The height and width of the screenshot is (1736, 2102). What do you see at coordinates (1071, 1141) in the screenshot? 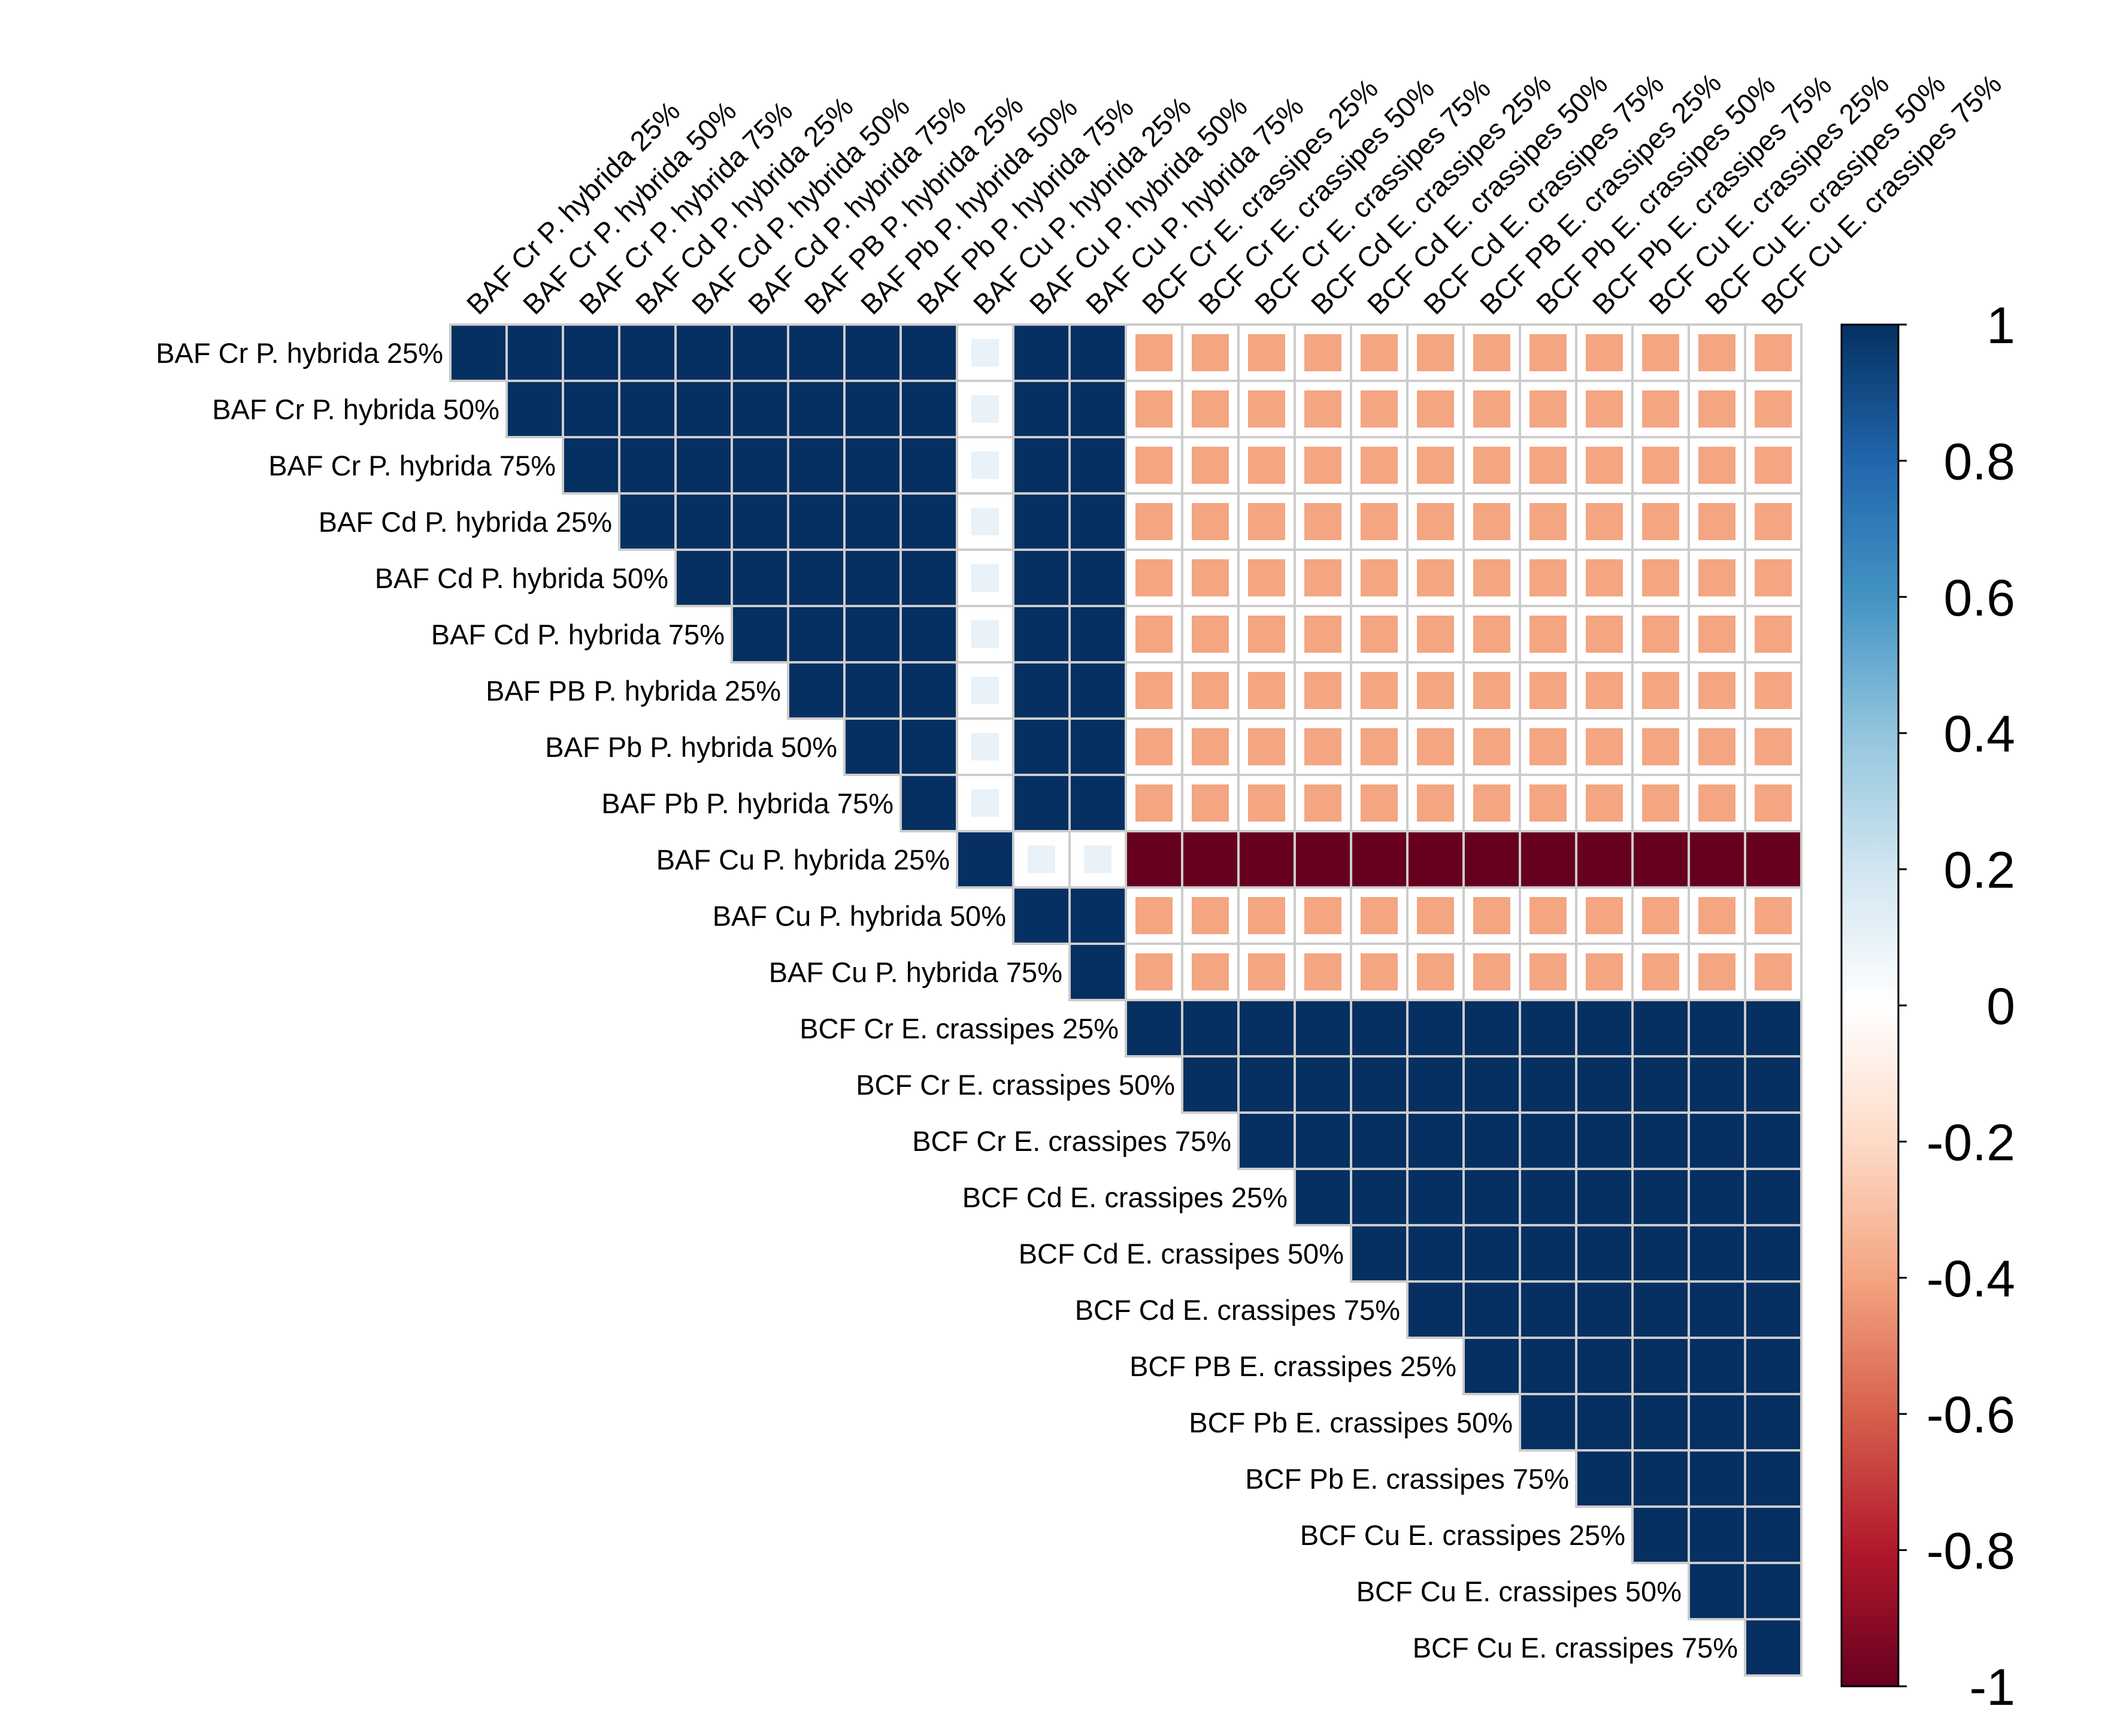
I see `row-label: BCF Cr E. crassipes 75%` at bounding box center [1071, 1141].